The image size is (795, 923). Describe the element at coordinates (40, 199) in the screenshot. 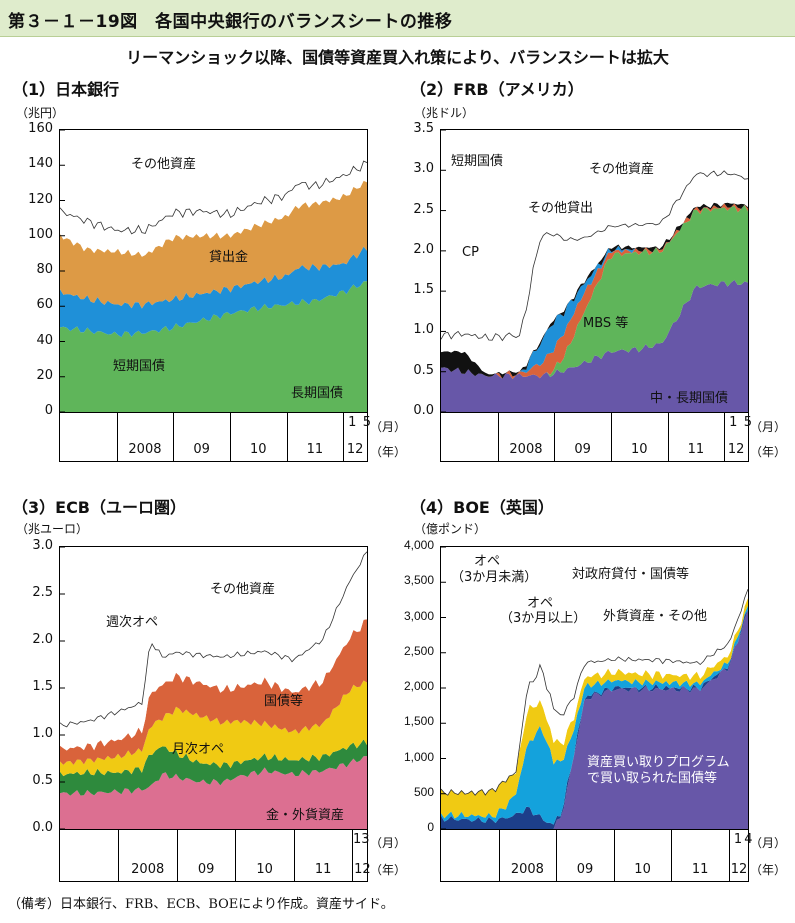

I see `boj-ytick-label: 120` at that location.